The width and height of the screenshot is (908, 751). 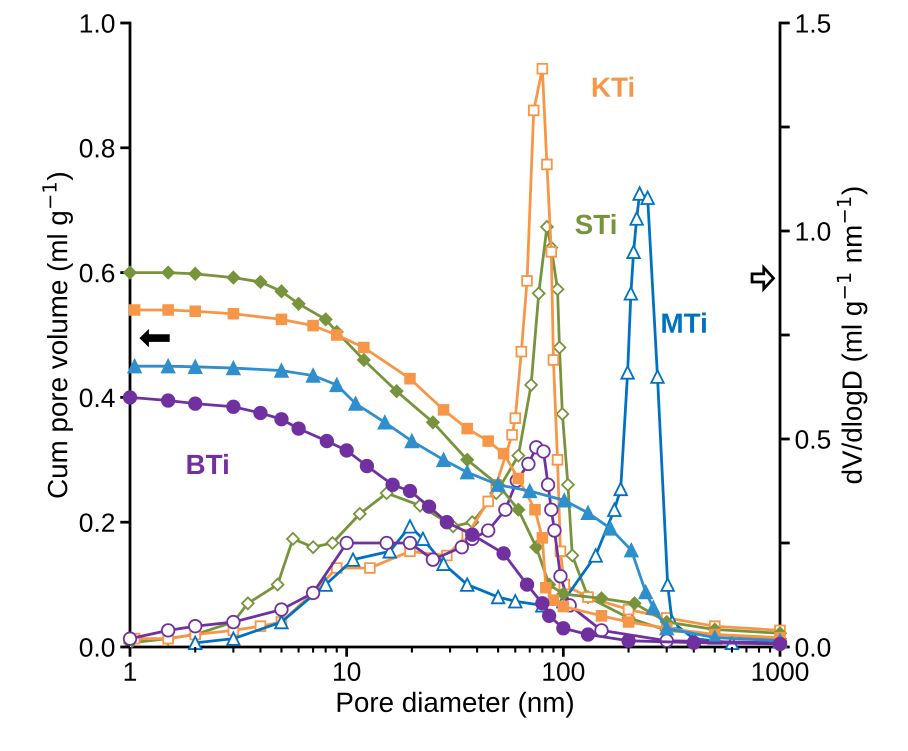 I want to click on y2-tick-label: 1.0, so click(x=813, y=231).